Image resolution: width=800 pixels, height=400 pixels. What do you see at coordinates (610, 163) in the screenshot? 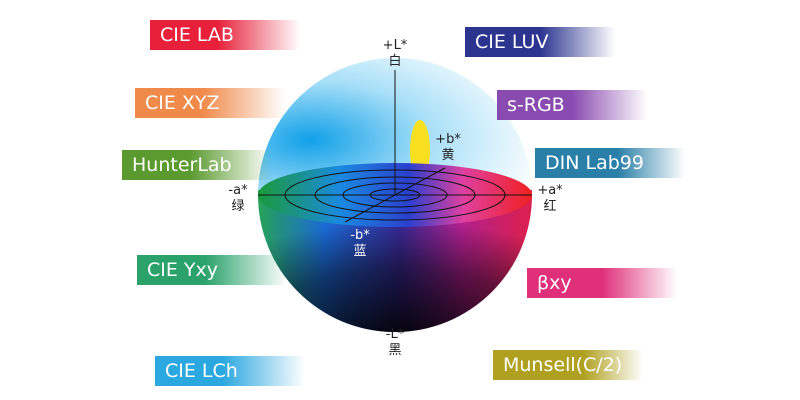
I see `banner: DIN Lab99` at bounding box center [610, 163].